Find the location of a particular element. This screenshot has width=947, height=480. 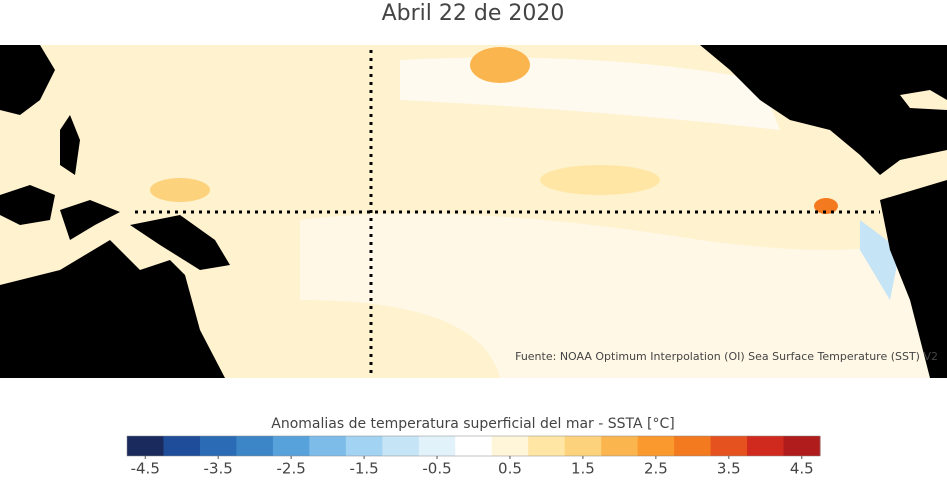

colorbar: -4.5 -3.5 -2.5 -1.5 -0.5 0.5 1.5 2.5 3.5 4.5 is located at coordinates (473, 456).